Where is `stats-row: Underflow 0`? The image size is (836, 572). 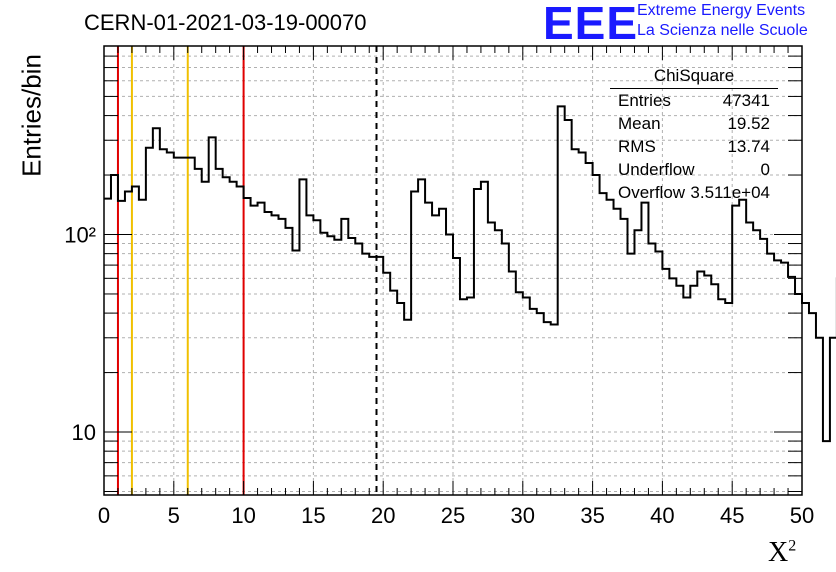
stats-row: Underflow 0 is located at coordinates (694, 169).